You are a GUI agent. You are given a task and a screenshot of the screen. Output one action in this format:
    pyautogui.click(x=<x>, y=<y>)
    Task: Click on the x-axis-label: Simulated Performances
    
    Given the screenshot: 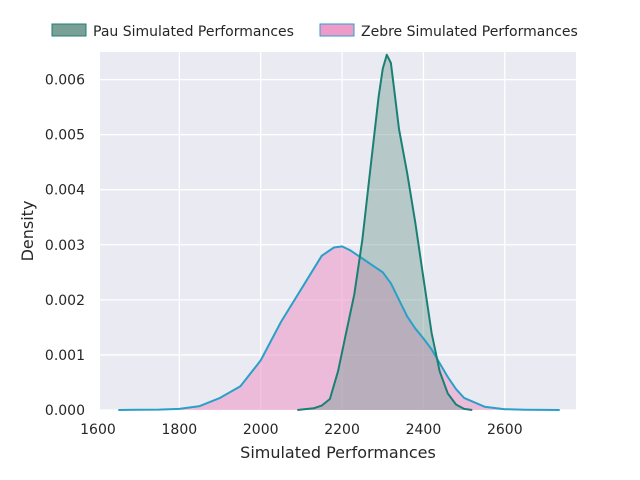 What is the action you would take?
    pyautogui.click(x=338, y=452)
    